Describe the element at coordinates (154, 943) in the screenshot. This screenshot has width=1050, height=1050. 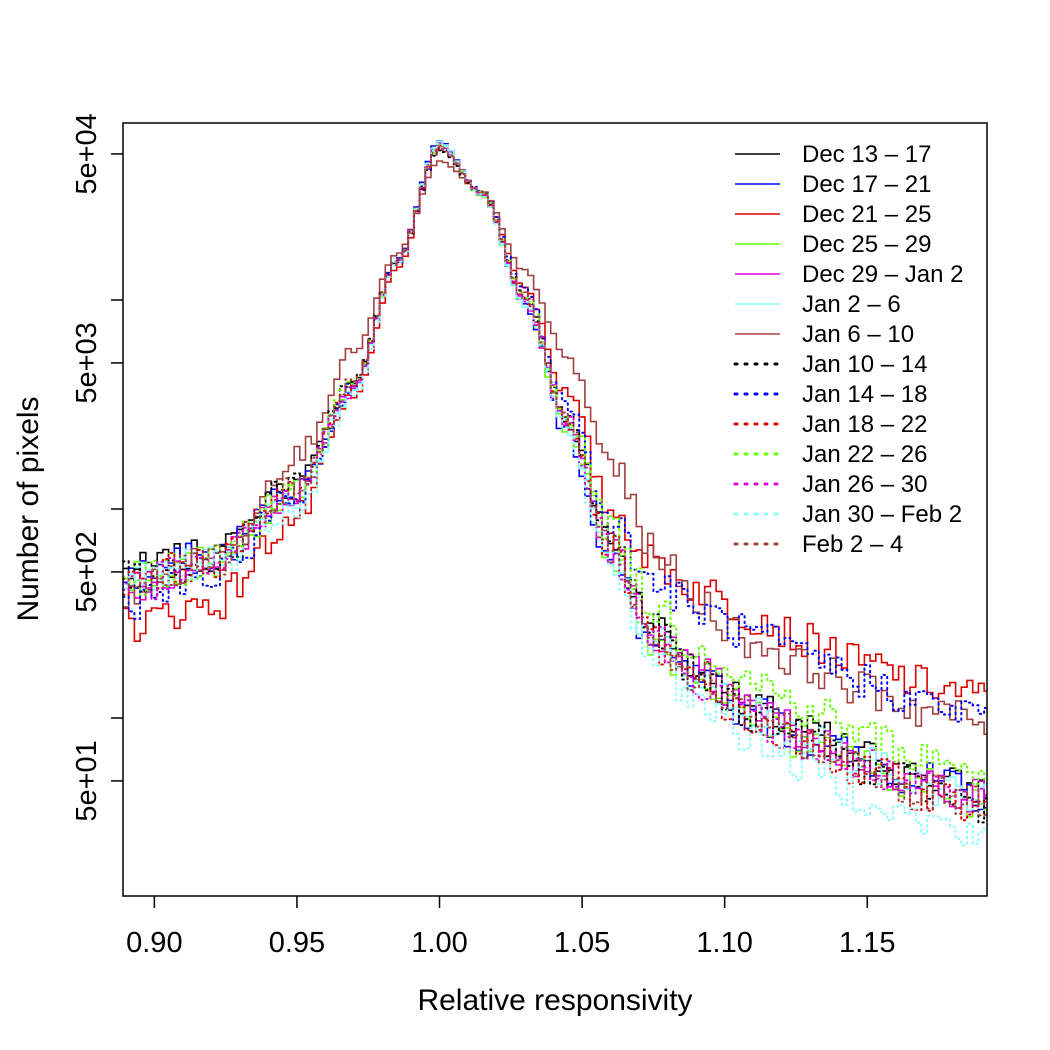
I see `x-tick-label: 0.90` at that location.